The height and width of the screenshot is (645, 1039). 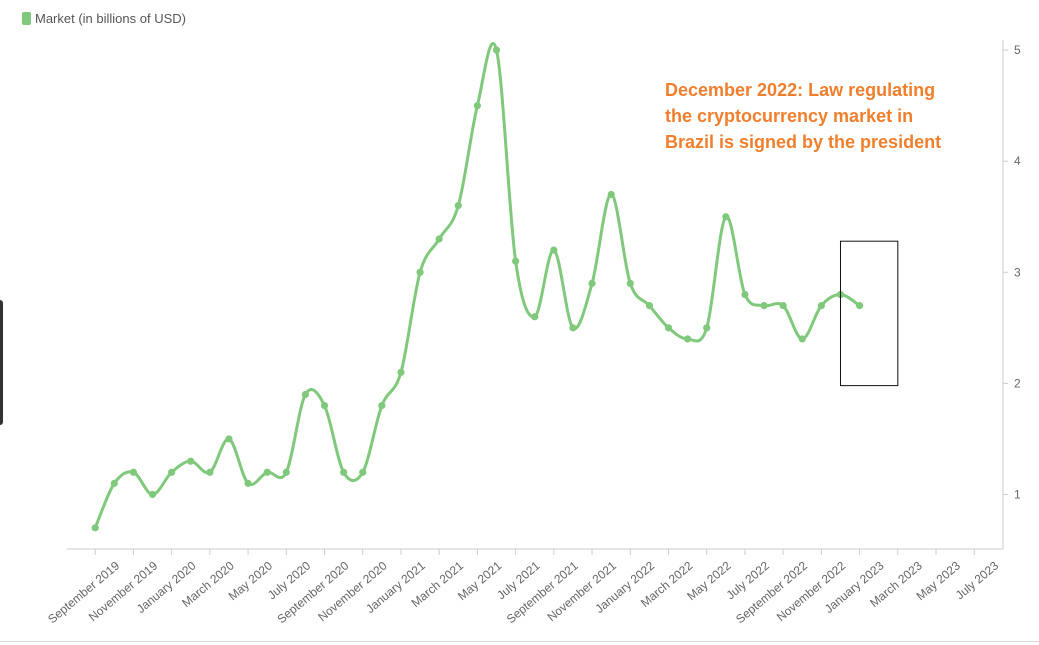 I want to click on legend: Market (in billions of USD), so click(x=104, y=18).